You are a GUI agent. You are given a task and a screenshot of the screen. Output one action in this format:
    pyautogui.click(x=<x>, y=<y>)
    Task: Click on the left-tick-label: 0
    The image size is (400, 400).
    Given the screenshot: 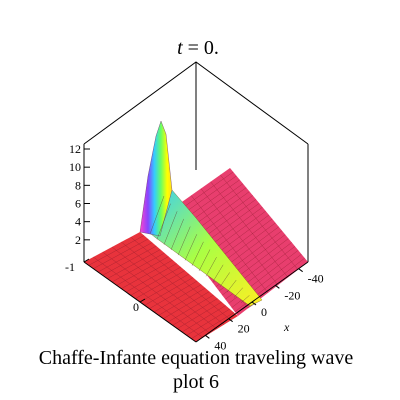 What is the action you would take?
    pyautogui.click(x=136, y=307)
    